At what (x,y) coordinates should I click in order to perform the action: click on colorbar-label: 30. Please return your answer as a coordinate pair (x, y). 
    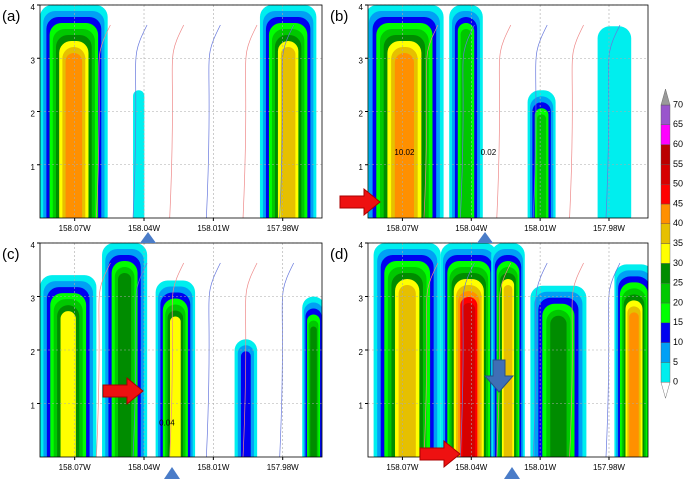
    Looking at the image, I should click on (678, 263).